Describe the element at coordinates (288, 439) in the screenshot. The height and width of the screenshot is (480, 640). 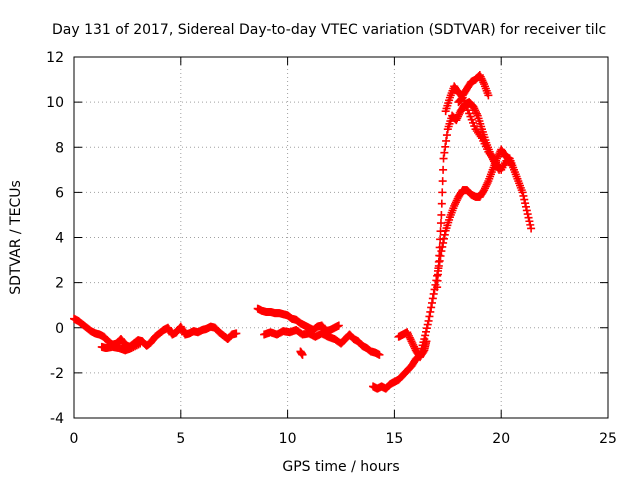
I see `x-tick-label: 10` at that location.